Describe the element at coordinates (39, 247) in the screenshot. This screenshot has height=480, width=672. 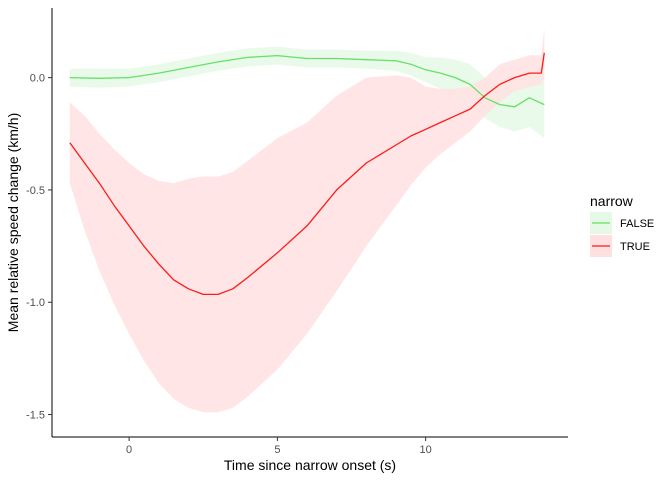
I see `y-axis-ticks: 0.0 -0.5 -1.0 -1.5` at that location.